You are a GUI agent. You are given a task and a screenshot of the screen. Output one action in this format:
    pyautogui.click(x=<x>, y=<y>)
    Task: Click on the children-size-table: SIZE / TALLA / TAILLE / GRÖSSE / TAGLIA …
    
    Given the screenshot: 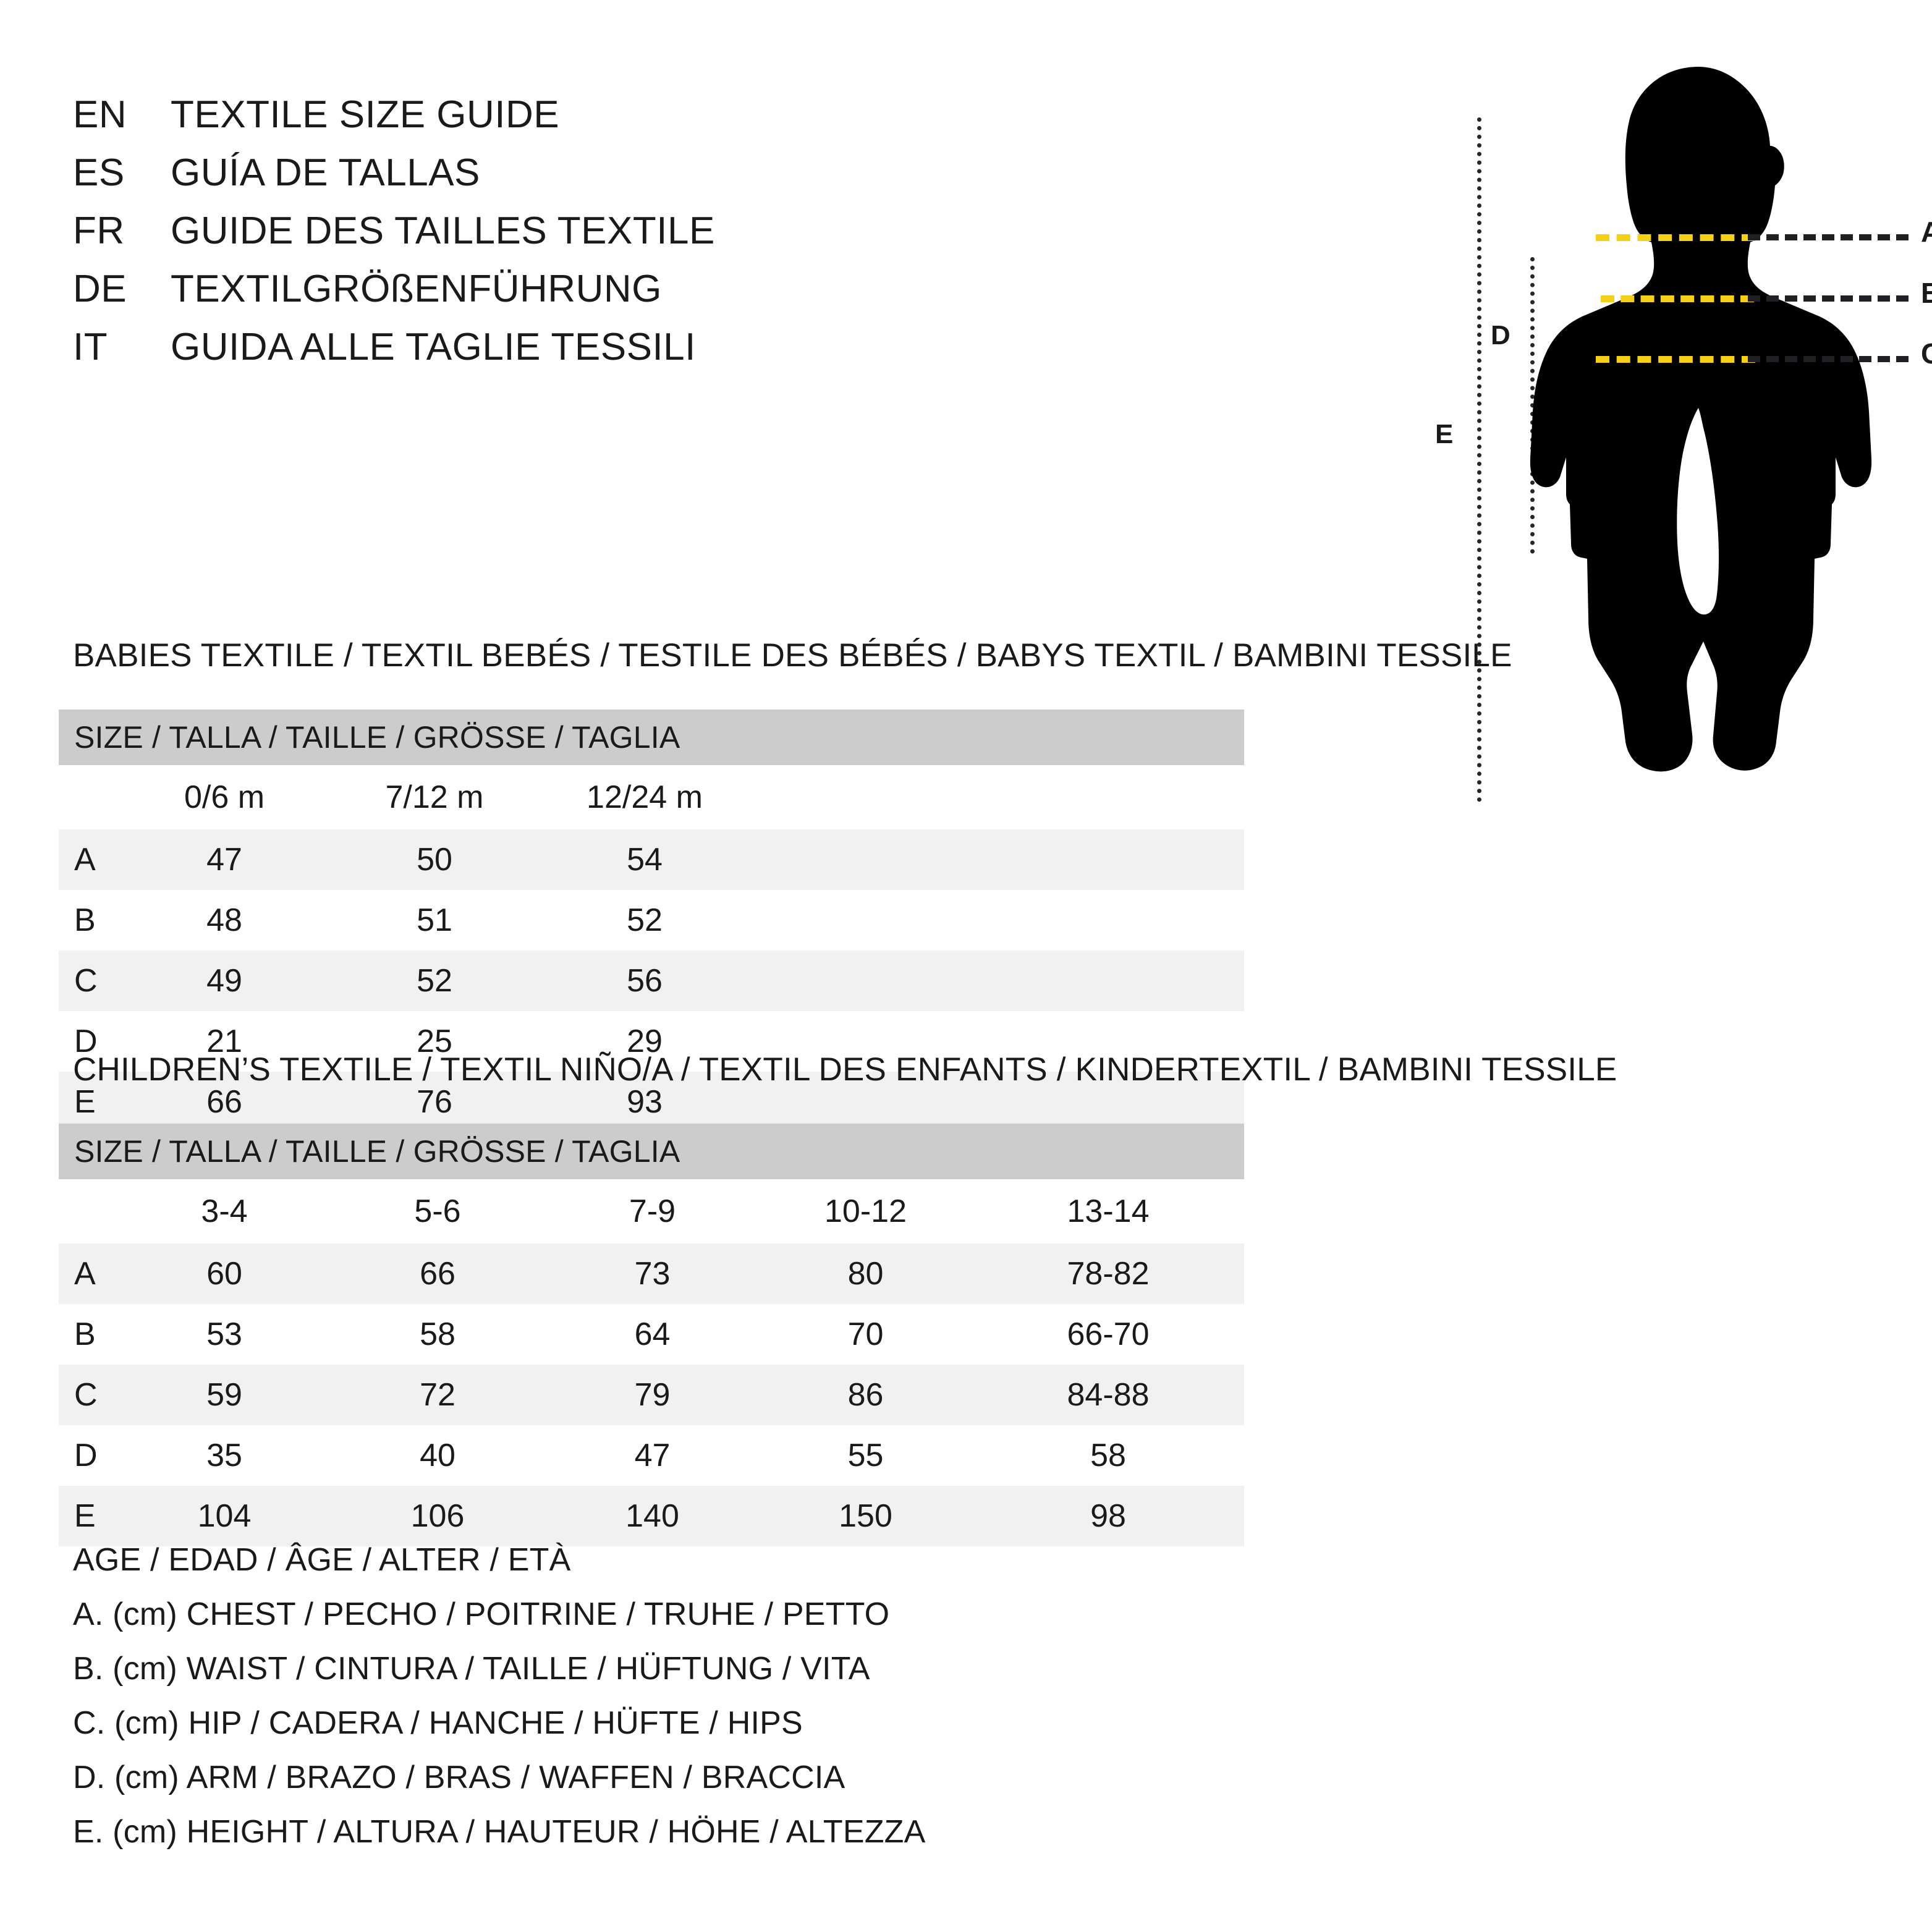 What is the action you would take?
    pyautogui.click(x=651, y=1335)
    